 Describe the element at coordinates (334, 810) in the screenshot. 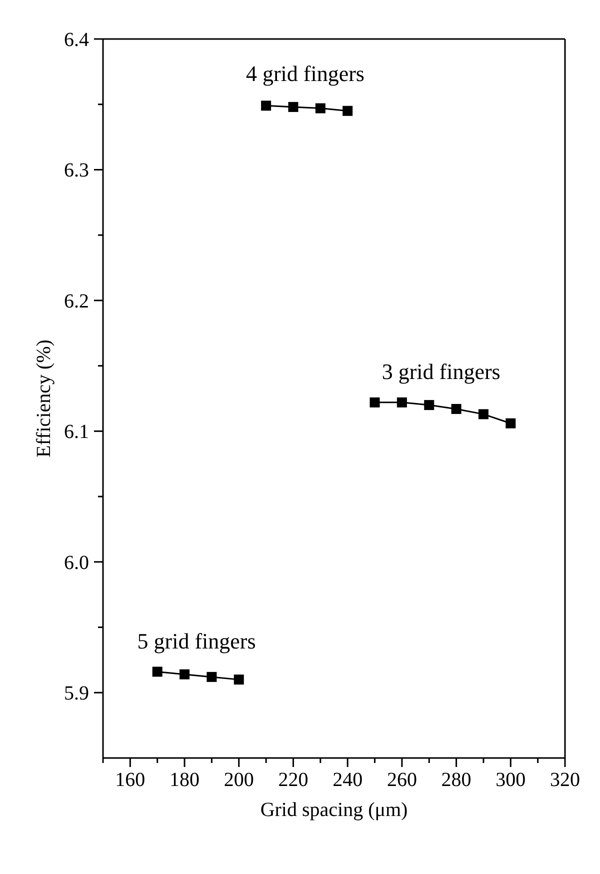

I see `x-axis-title: Grid spacing (μm)` at that location.